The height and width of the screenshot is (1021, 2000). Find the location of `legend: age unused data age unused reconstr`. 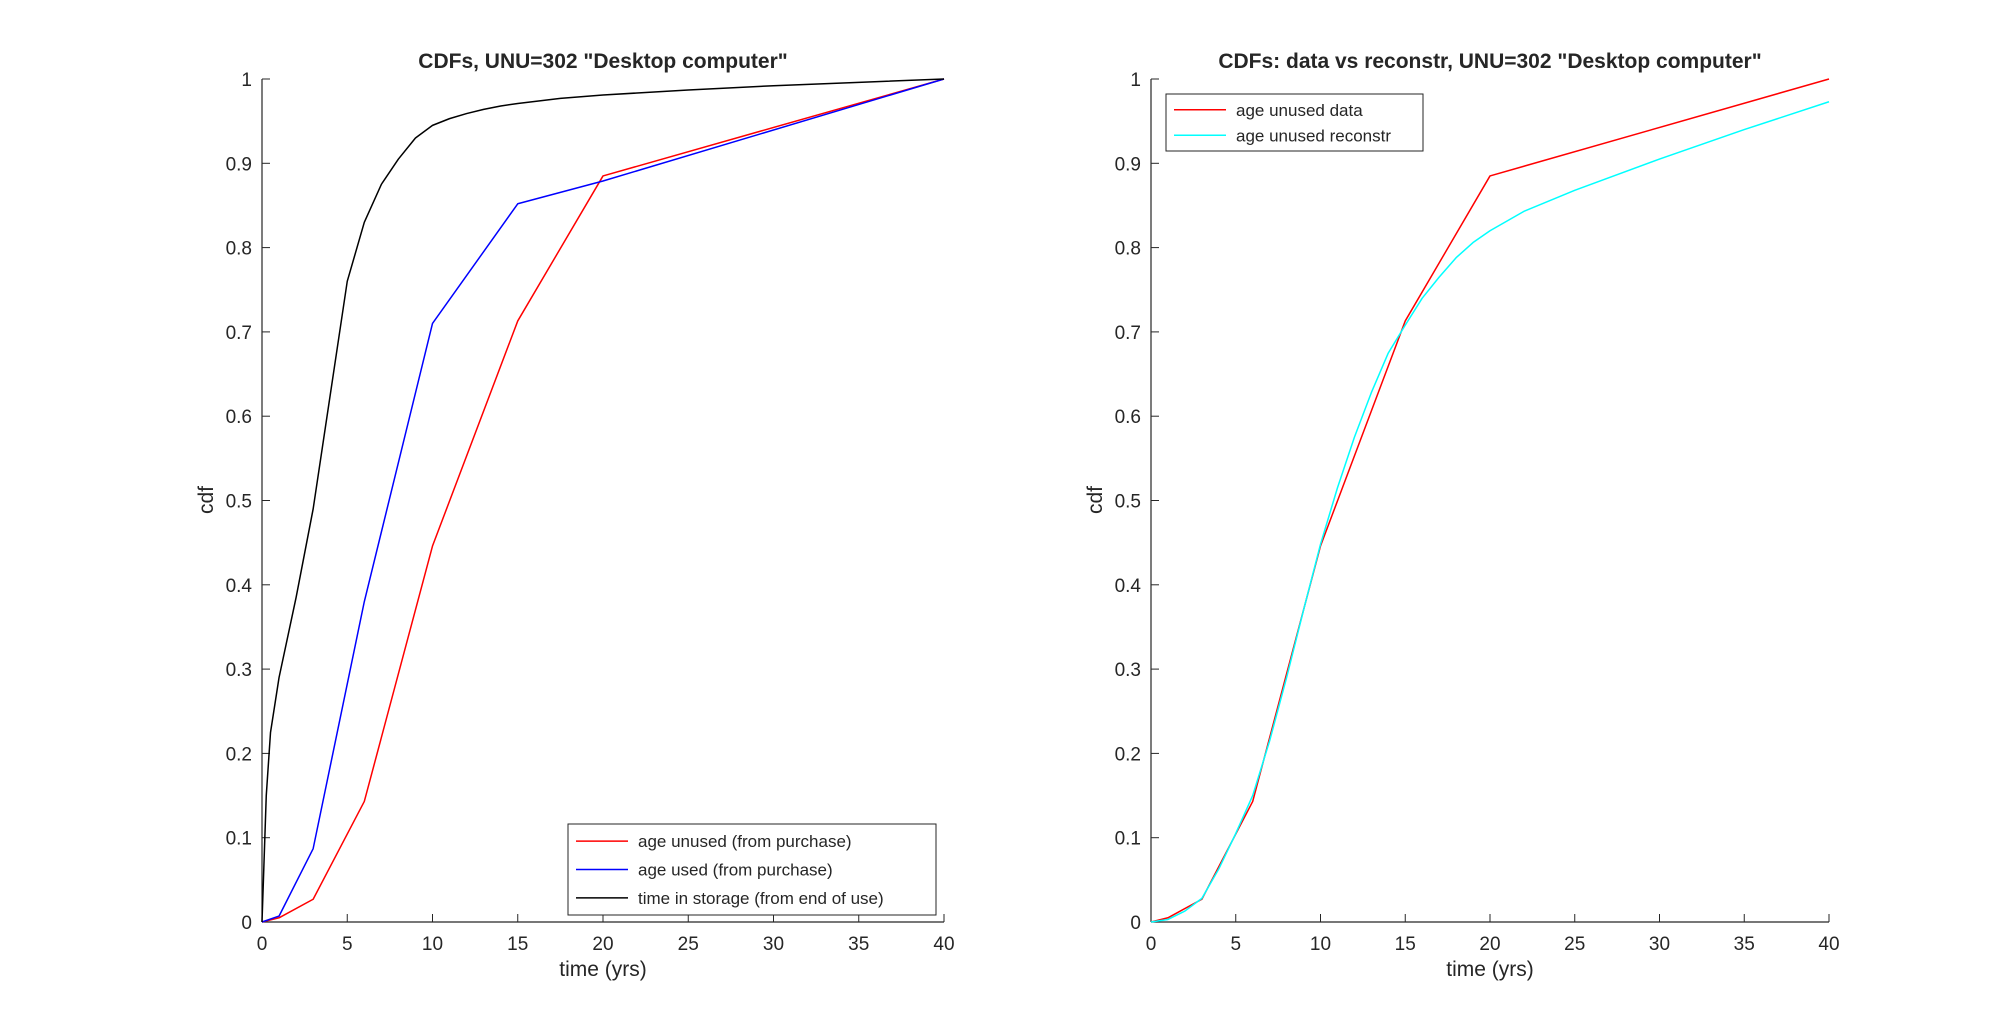

legend: age unused data age unused reconstr is located at coordinates (1294, 122).